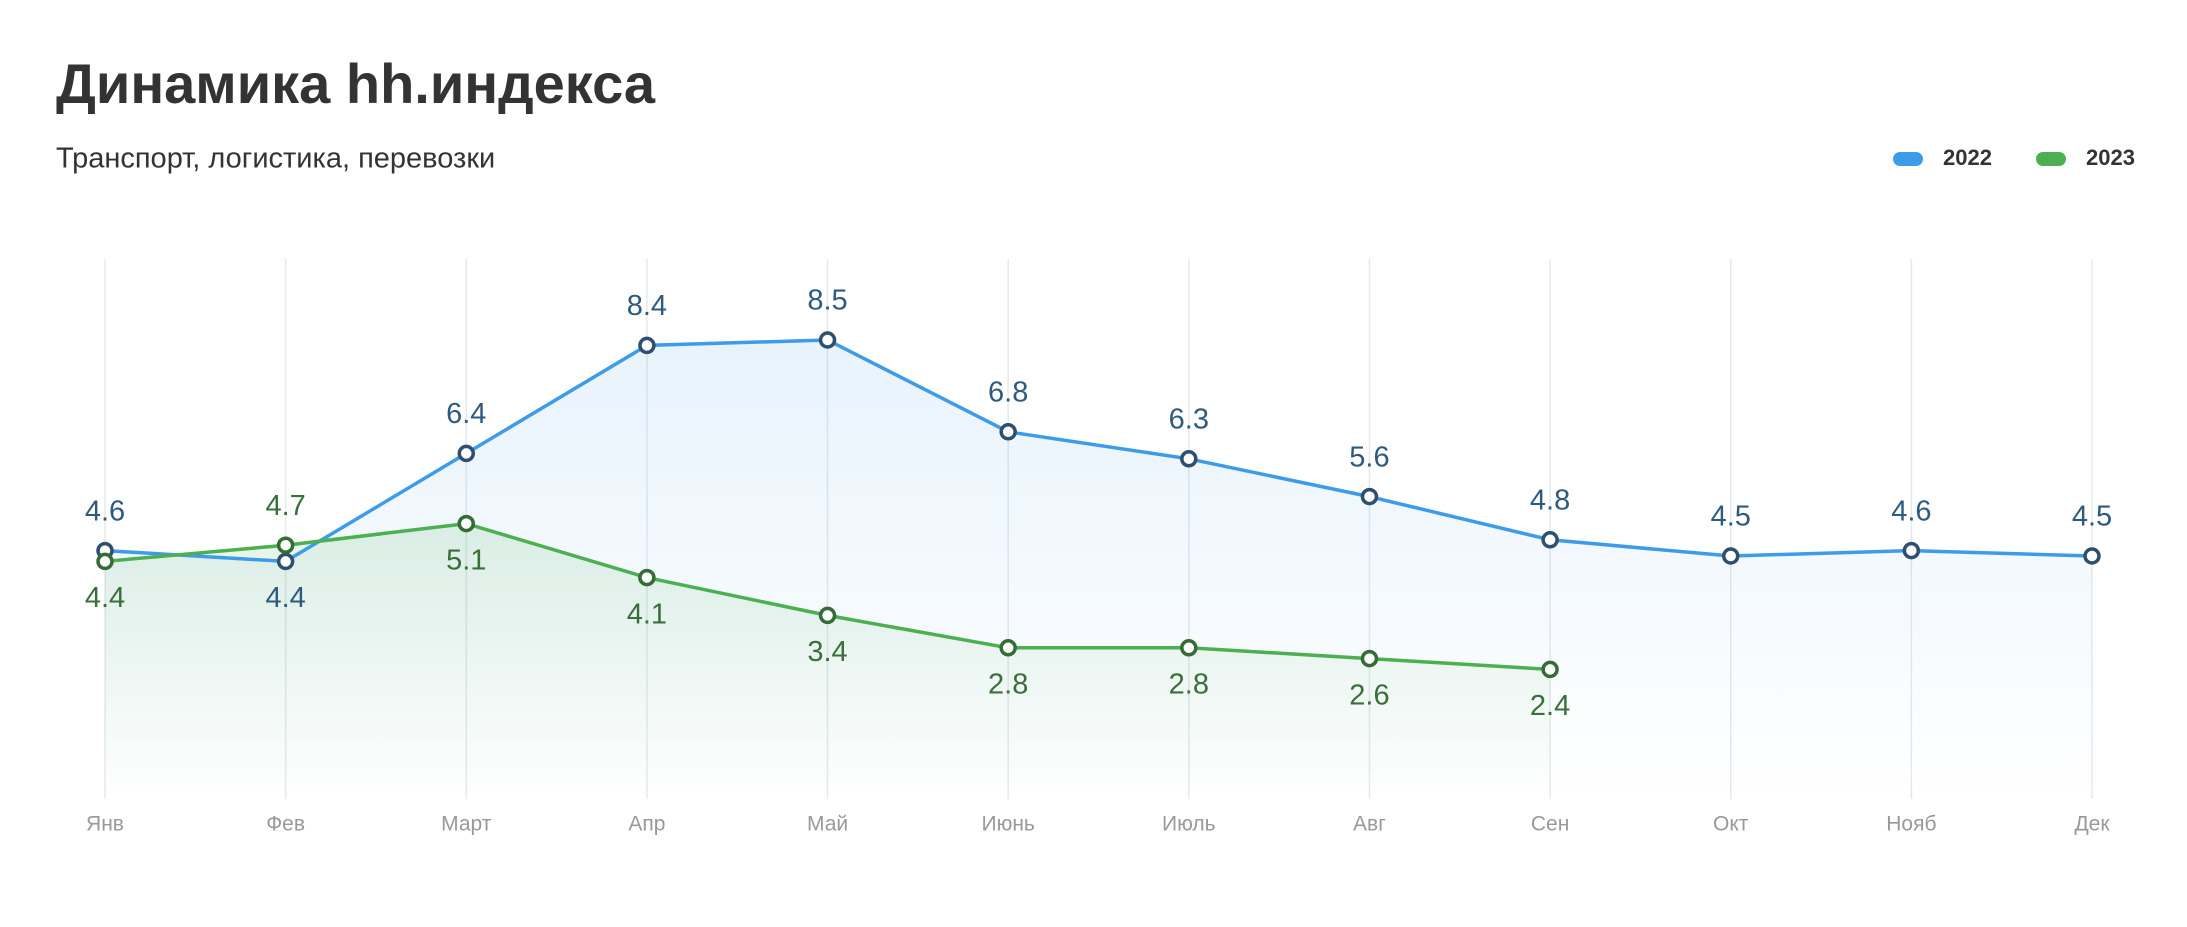  I want to click on chart-subtitle: Транспорт, логистика, перевозки, so click(275, 159).